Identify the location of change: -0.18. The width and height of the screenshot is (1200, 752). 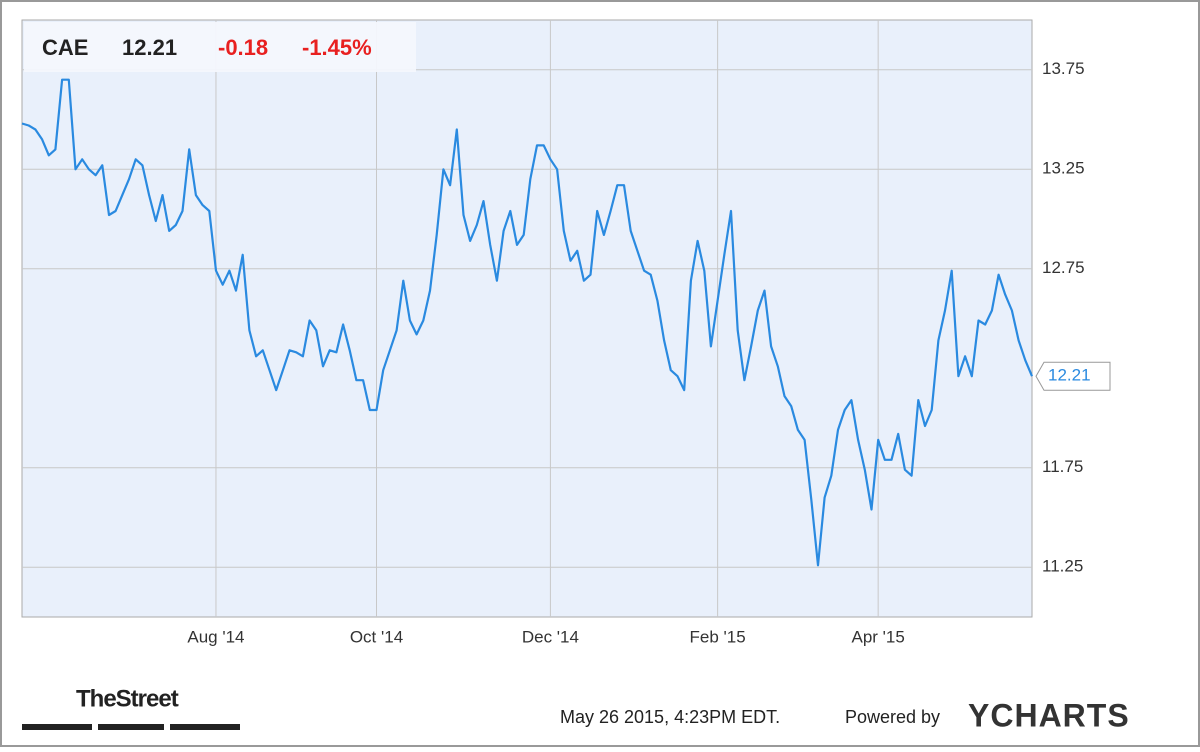
(243, 47).